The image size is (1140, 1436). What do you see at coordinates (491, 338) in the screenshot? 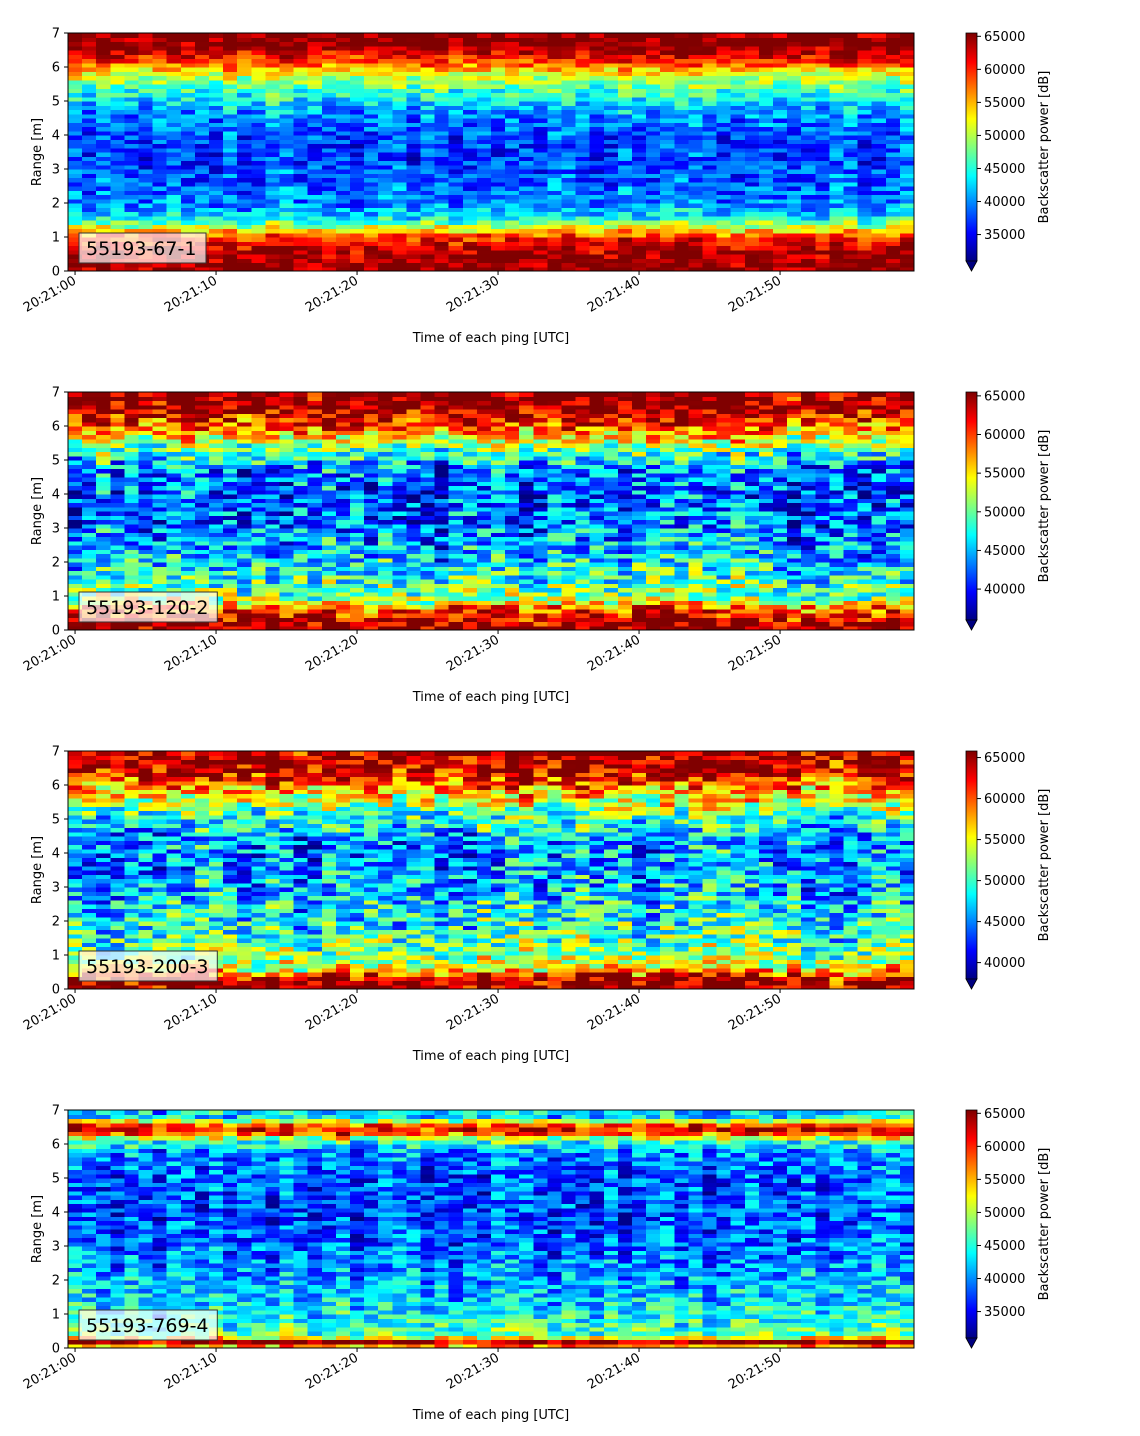
I see `x-axis-label: Time of each ping [UTC]` at bounding box center [491, 338].